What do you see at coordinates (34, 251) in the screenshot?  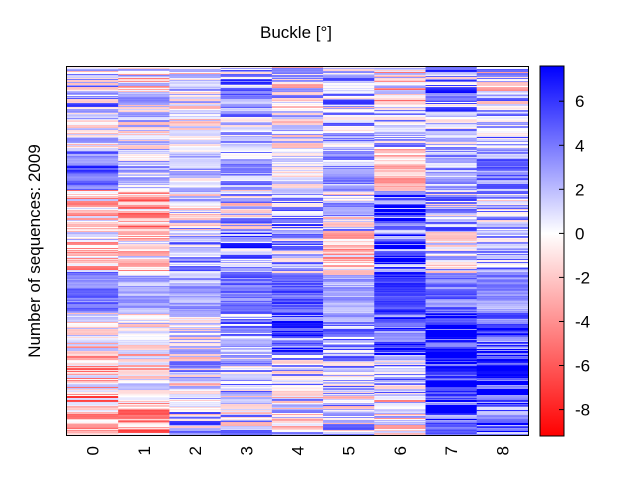 I see `y-axis-label: Number of sequences: 2009` at bounding box center [34, 251].